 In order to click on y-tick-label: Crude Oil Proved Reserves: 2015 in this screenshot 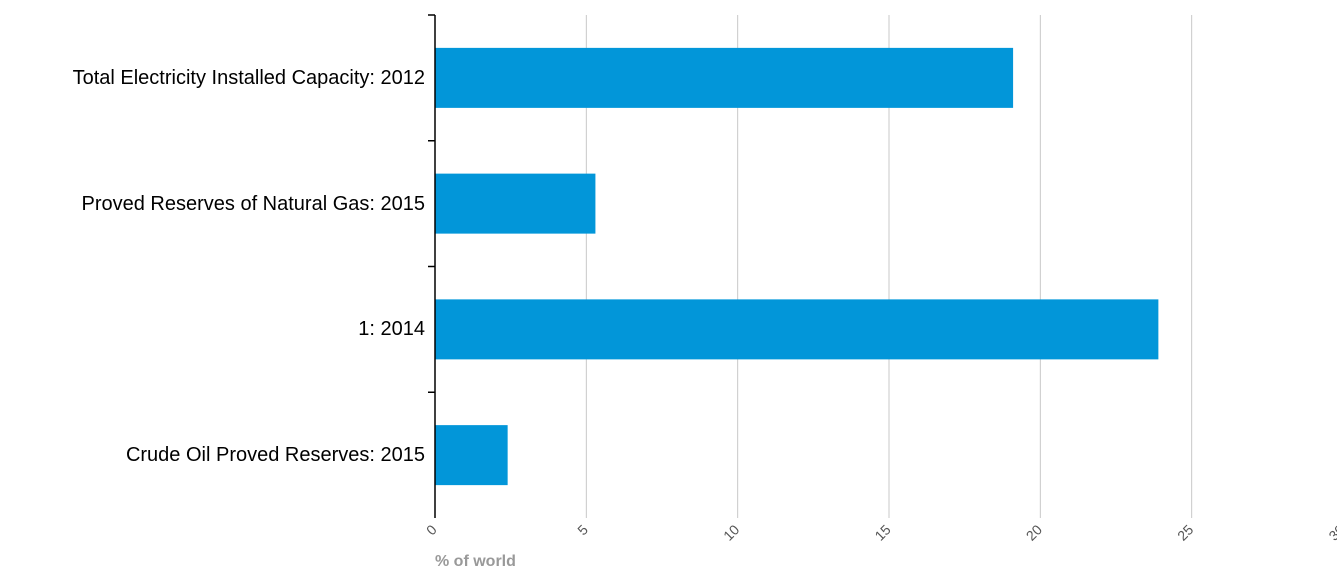, I will do `click(275, 455)`.